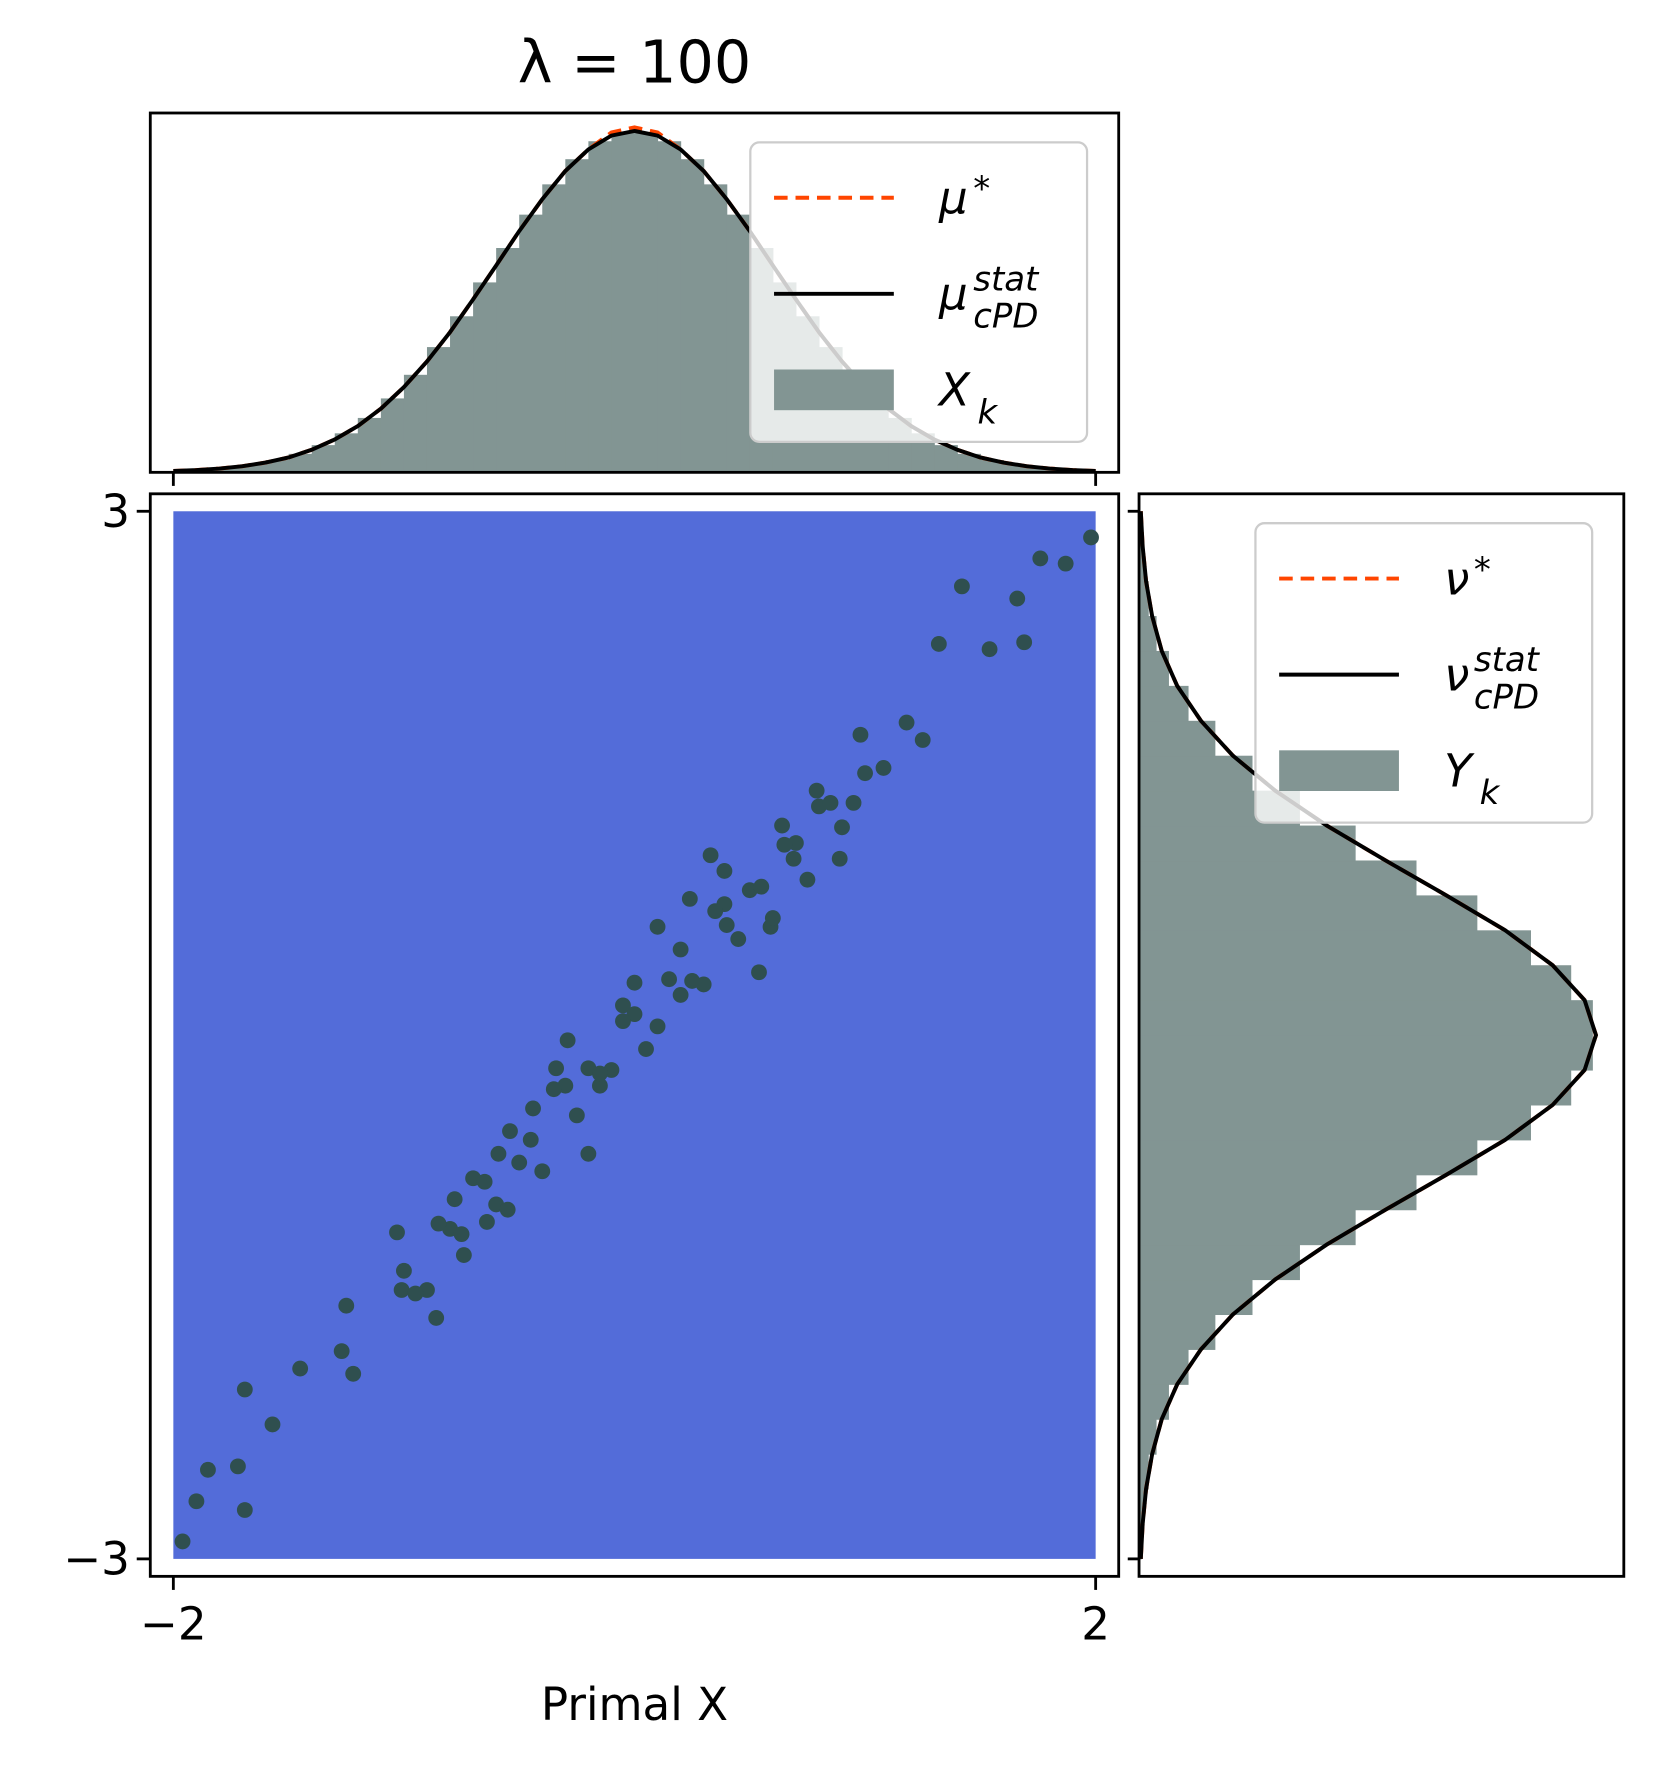  I want to click on legend-subscript: cPD, so click(1005, 316).